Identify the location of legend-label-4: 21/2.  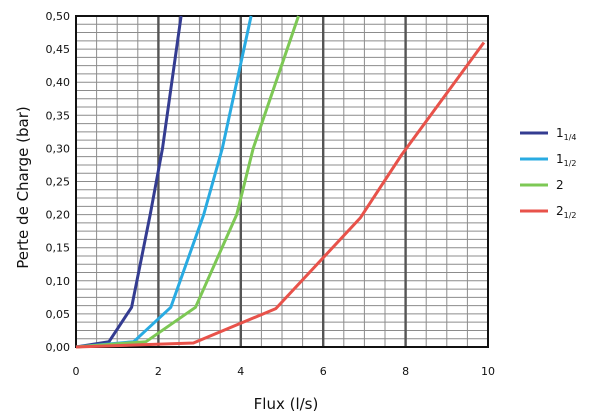
(566, 212).